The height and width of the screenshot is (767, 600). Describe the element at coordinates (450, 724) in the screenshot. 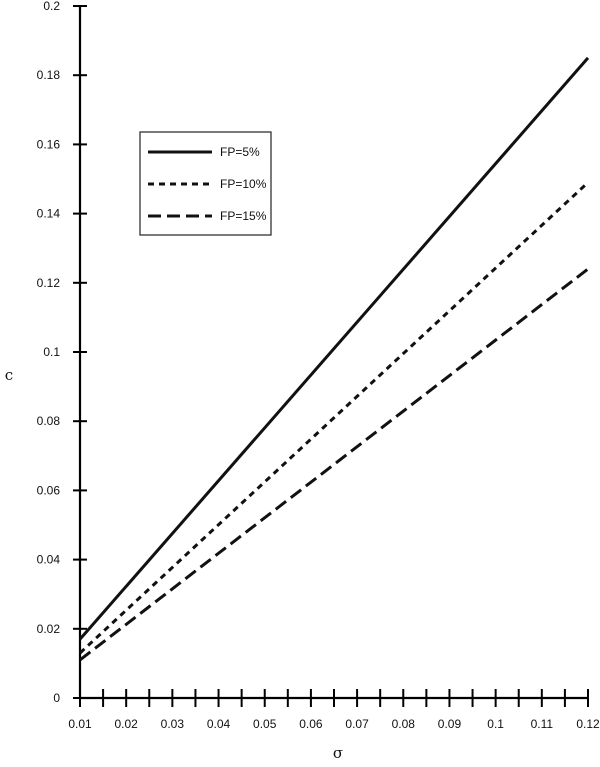

I see `x-tick-label: 0.09` at that location.